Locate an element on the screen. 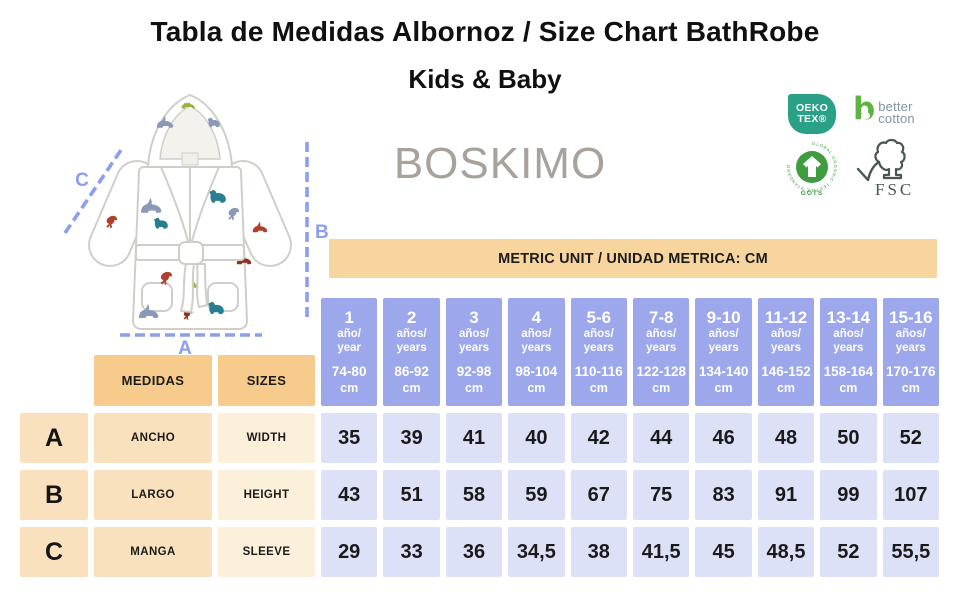 The width and height of the screenshot is (970, 600). size-column-header: 7-8 años/years 122-128 cm is located at coordinates (661, 352).